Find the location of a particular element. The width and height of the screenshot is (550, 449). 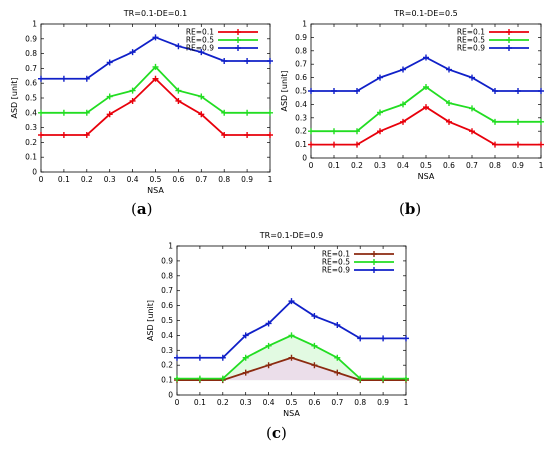

x-tick-label: 0.7 is located at coordinates (337, 402).